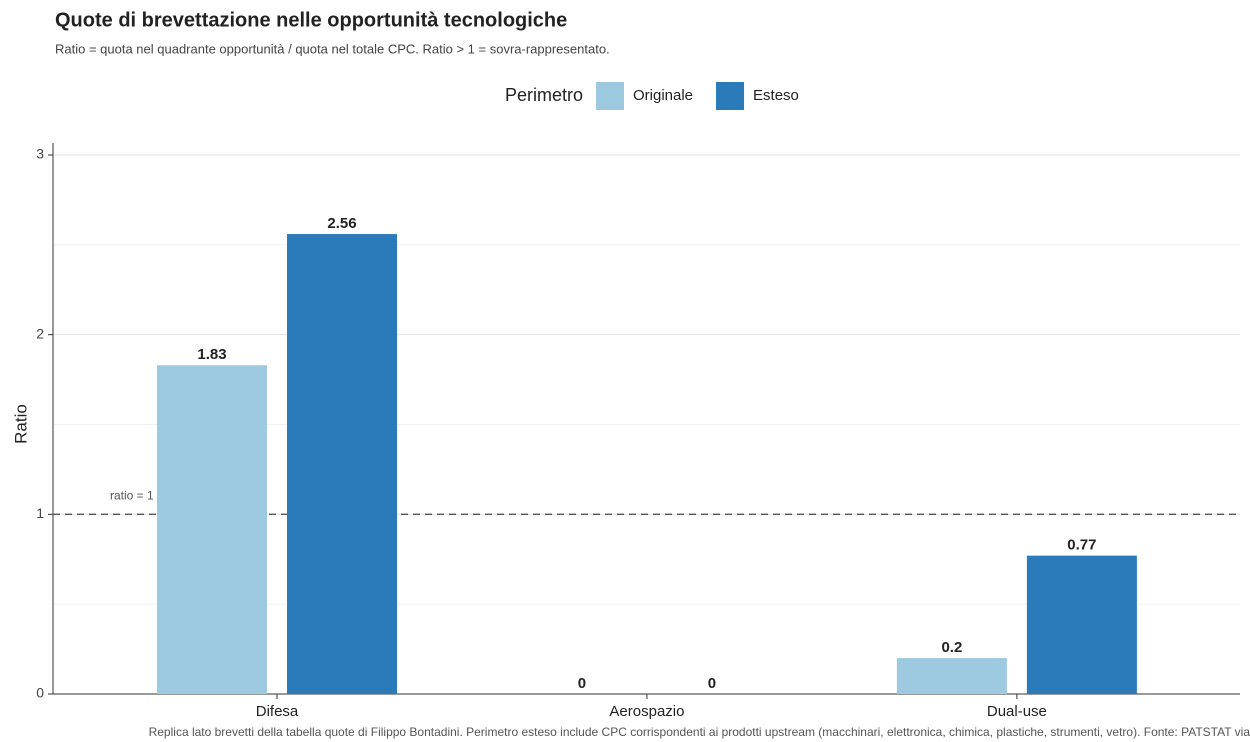  Describe the element at coordinates (40, 513) in the screenshot. I see `y-tick-label: 1` at that location.